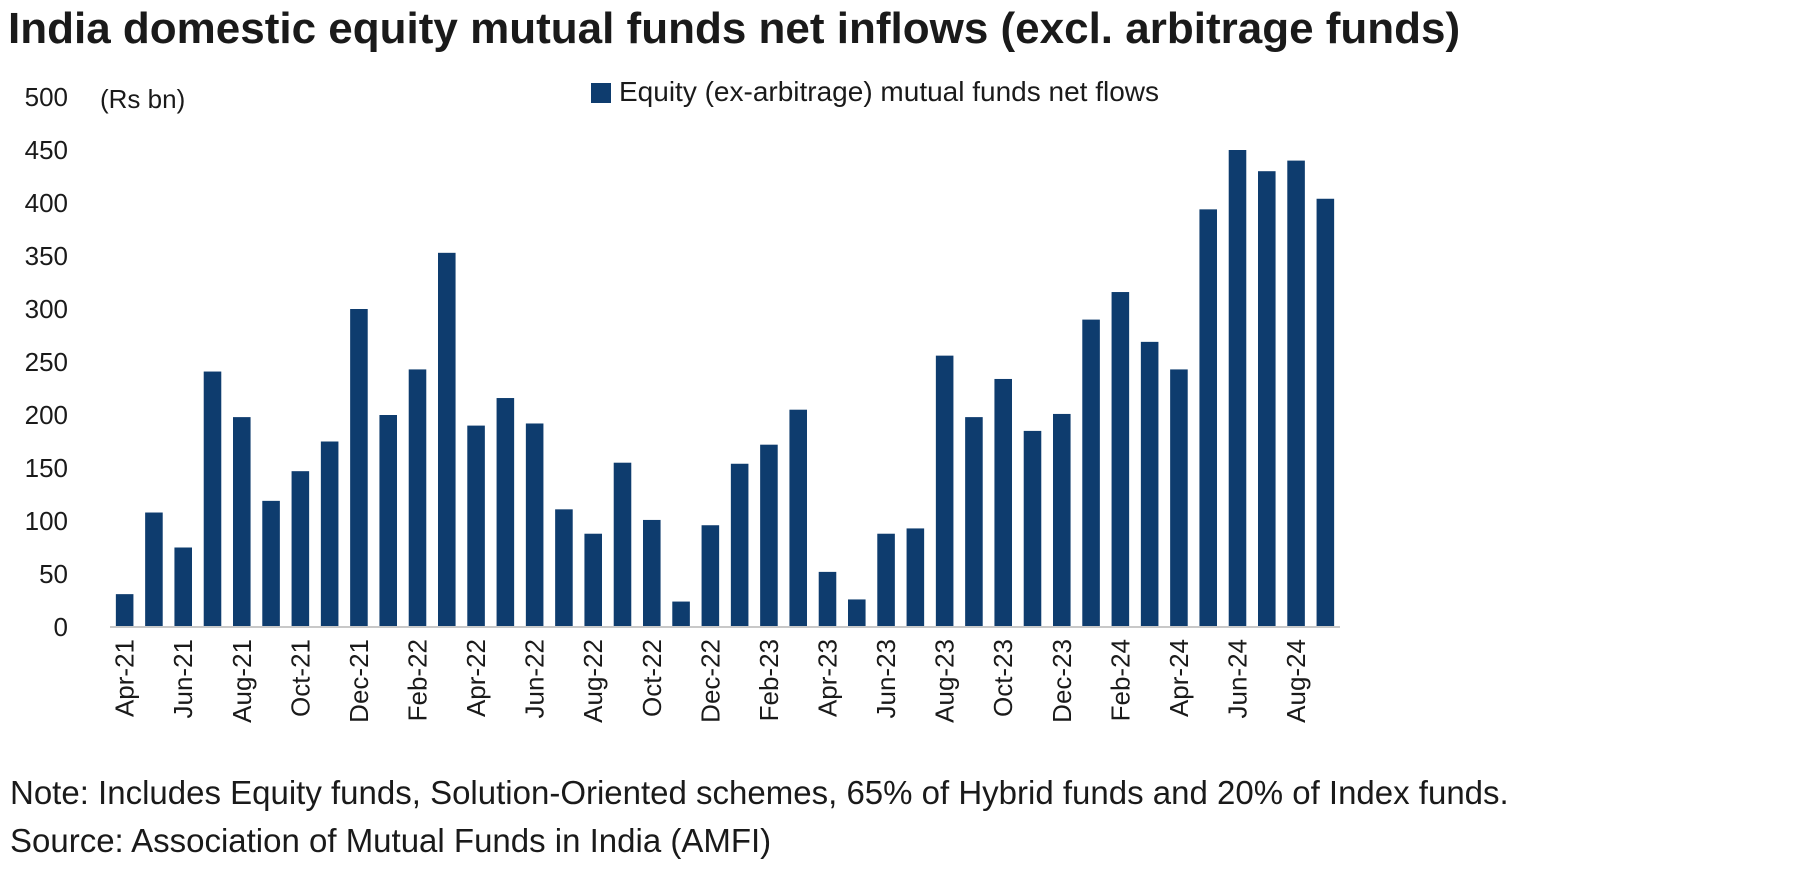 Image resolution: width=1804 pixels, height=872 pixels. I want to click on y-tick-label: 150, so click(46, 468).